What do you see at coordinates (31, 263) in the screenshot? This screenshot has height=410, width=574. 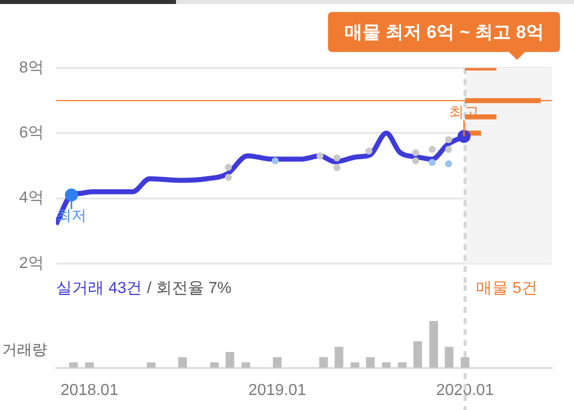 I see `y-tick-label: 2억` at bounding box center [31, 263].